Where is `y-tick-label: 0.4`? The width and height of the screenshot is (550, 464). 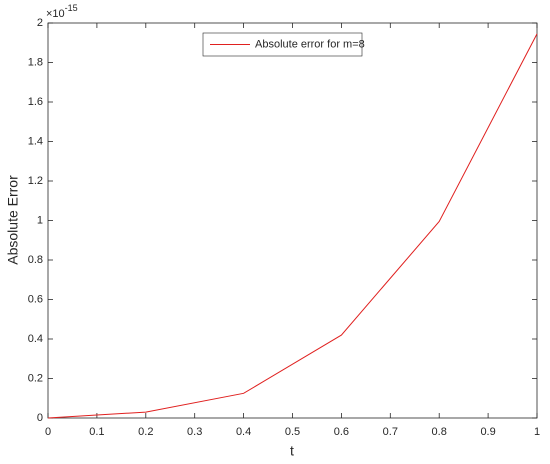
y-tick-label: 0.4 is located at coordinates (35, 339).